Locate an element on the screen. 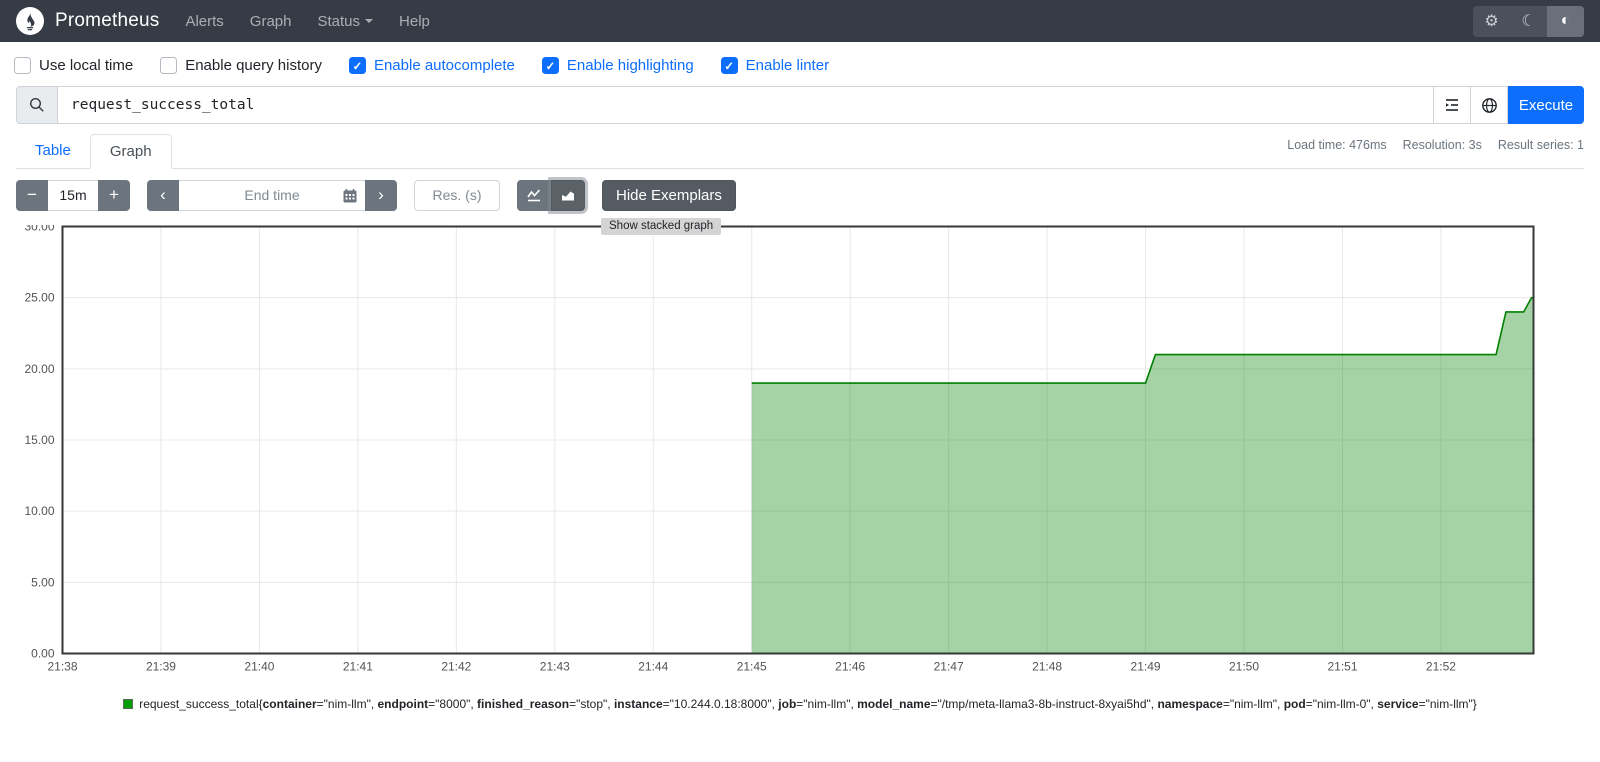 This screenshot has height=762, width=1600. prometheus-logo-icon is located at coordinates (30, 21).